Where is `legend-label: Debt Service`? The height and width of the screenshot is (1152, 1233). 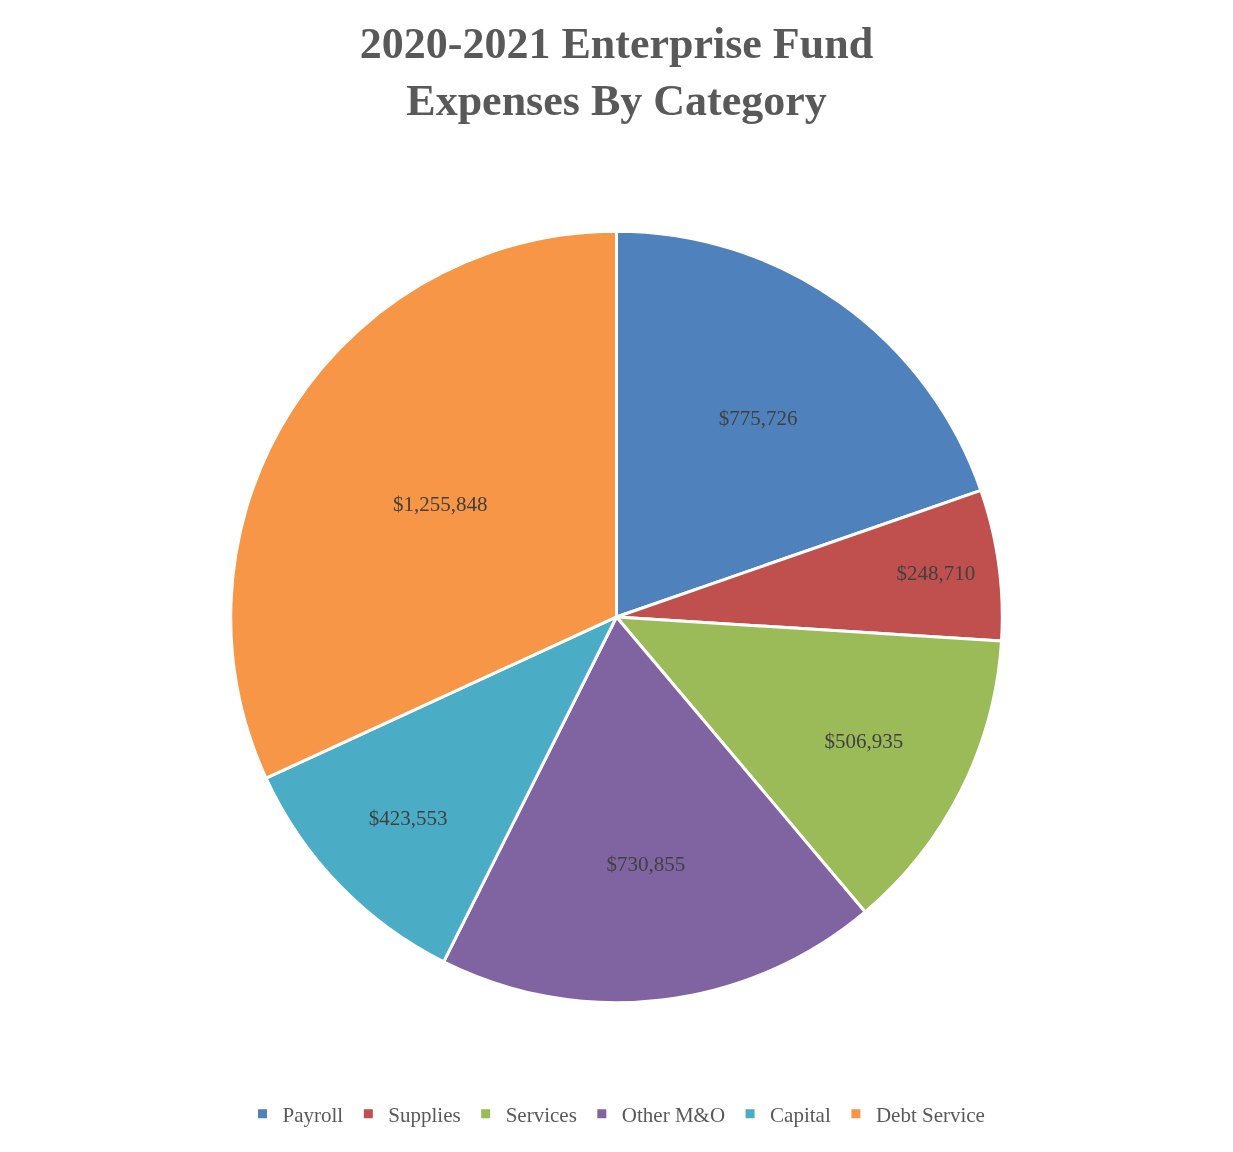 legend-label: Debt Service is located at coordinates (930, 1114).